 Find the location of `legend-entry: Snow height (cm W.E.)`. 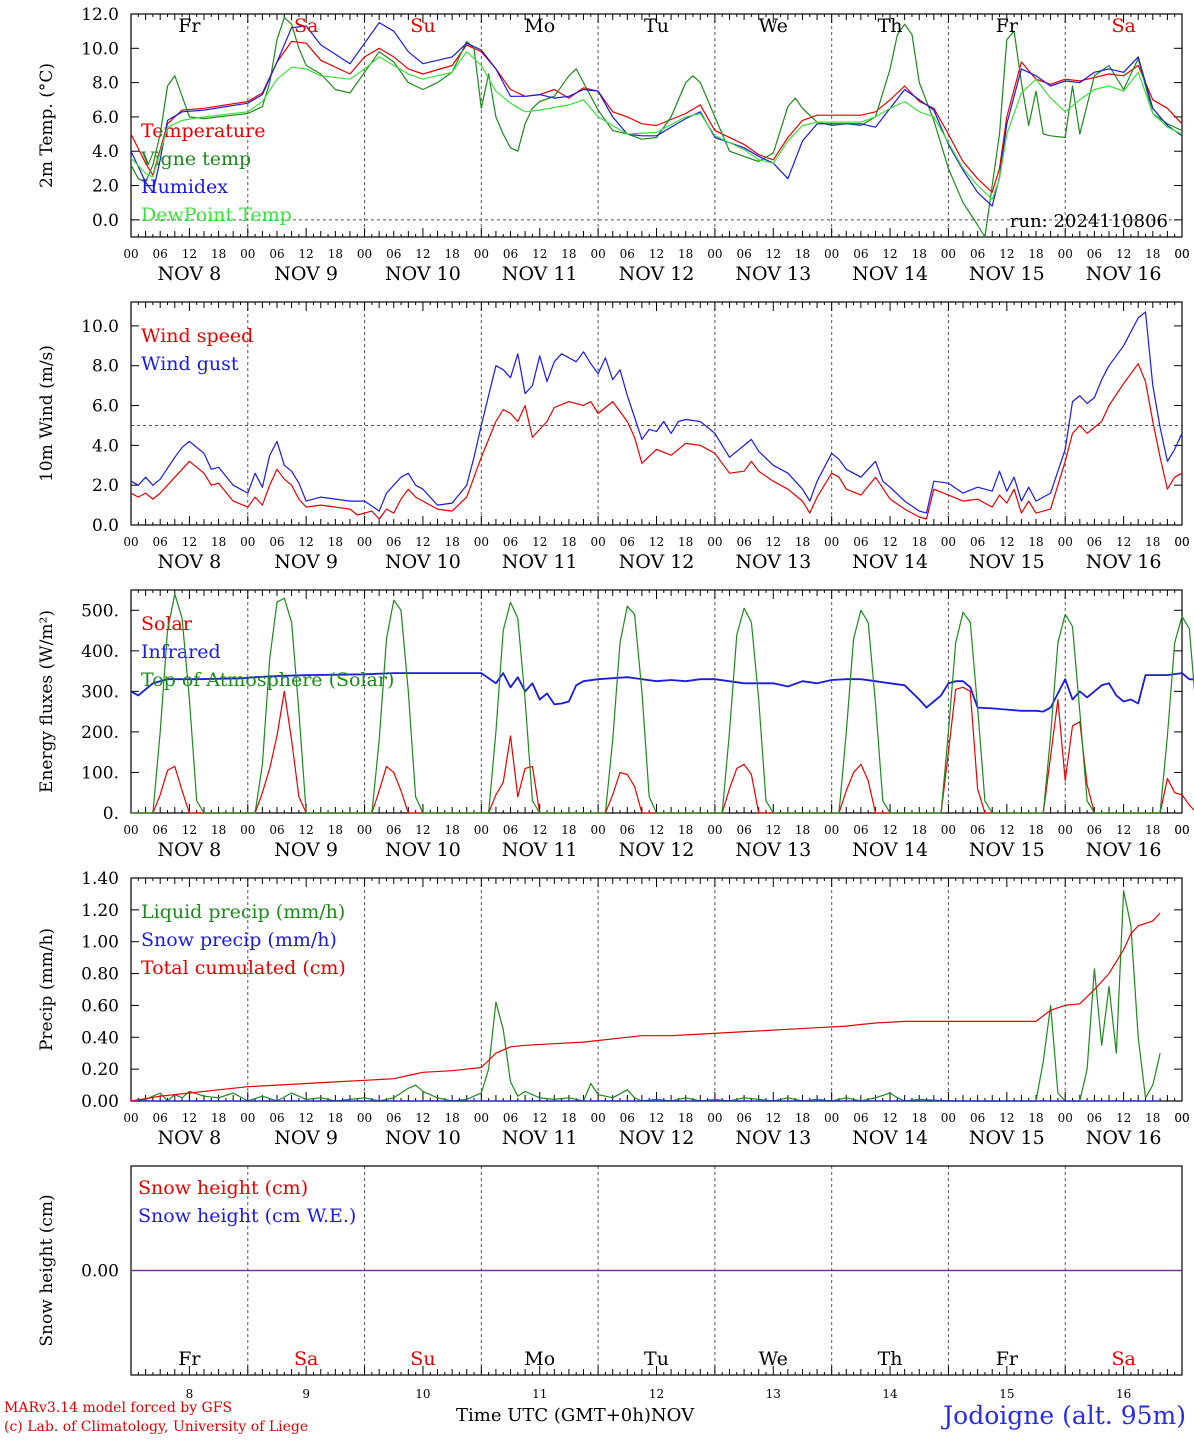

legend-entry: Snow height (cm W.E.) is located at coordinates (247, 1216).